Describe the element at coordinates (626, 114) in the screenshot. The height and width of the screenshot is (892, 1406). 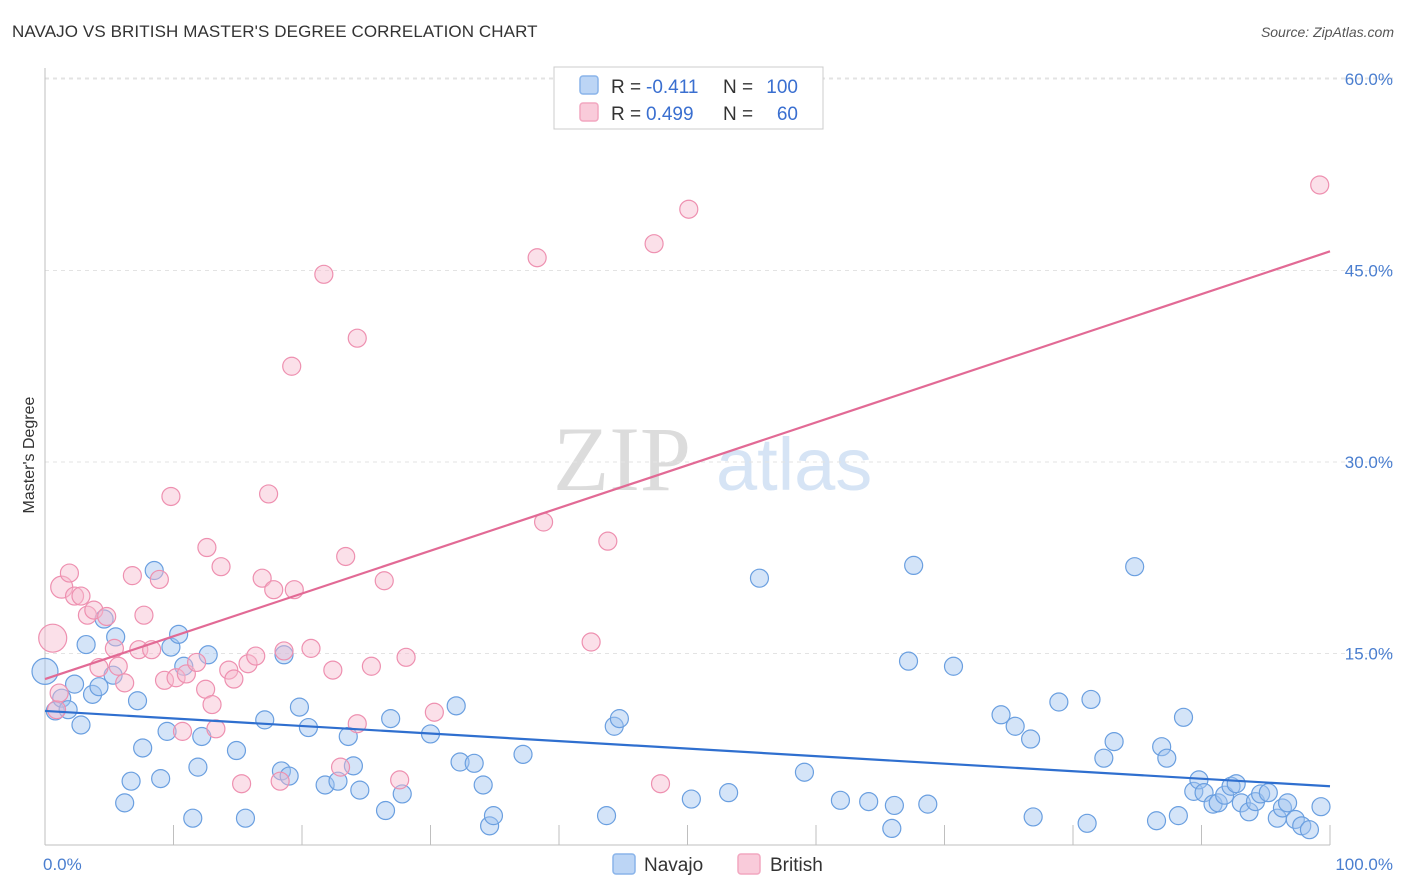
I see `legend-r-label-british: R =` at that location.